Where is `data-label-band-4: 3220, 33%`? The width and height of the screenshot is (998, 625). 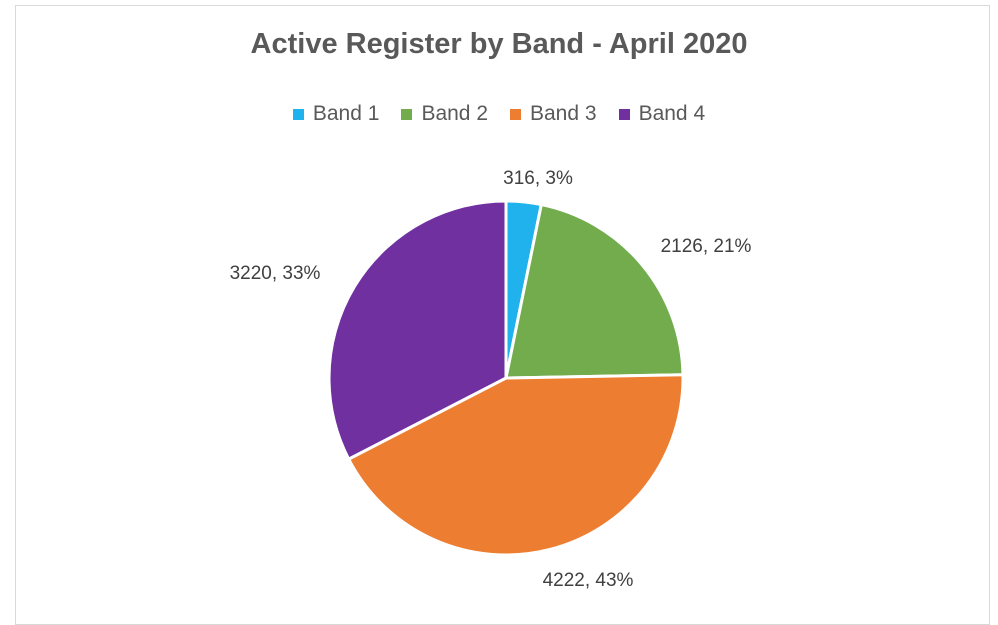 data-label-band-4: 3220, 33% is located at coordinates (275, 273).